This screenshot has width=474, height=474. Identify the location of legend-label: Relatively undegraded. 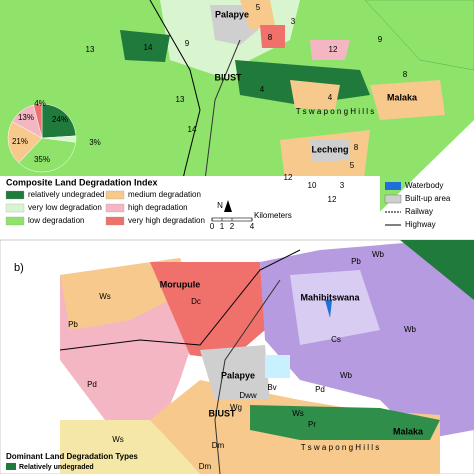
(56, 467).